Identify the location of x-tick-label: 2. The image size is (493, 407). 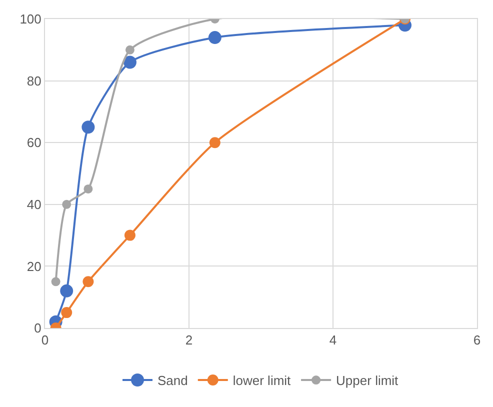
(189, 340).